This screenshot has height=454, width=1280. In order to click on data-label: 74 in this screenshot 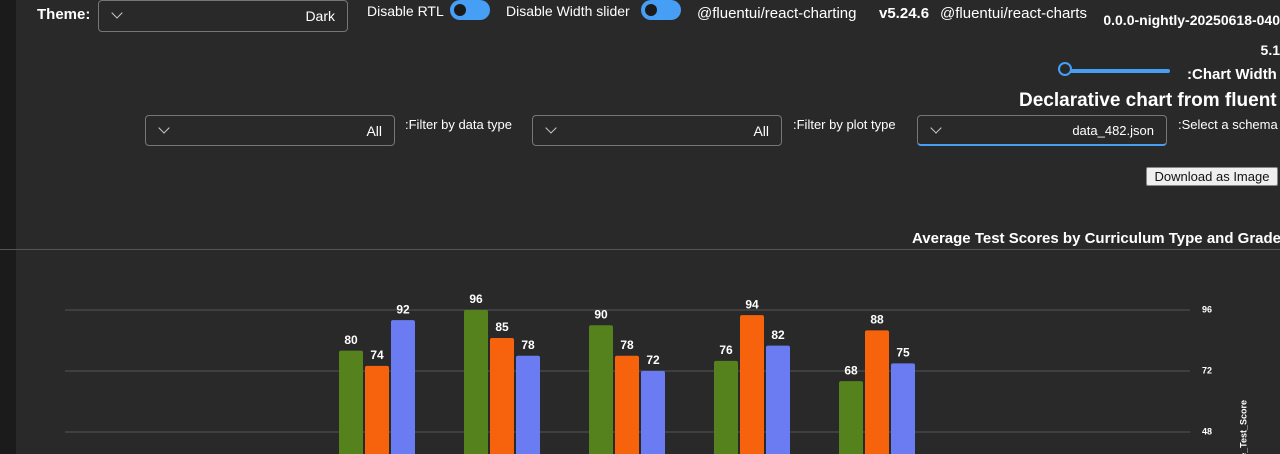, I will do `click(377, 355)`.